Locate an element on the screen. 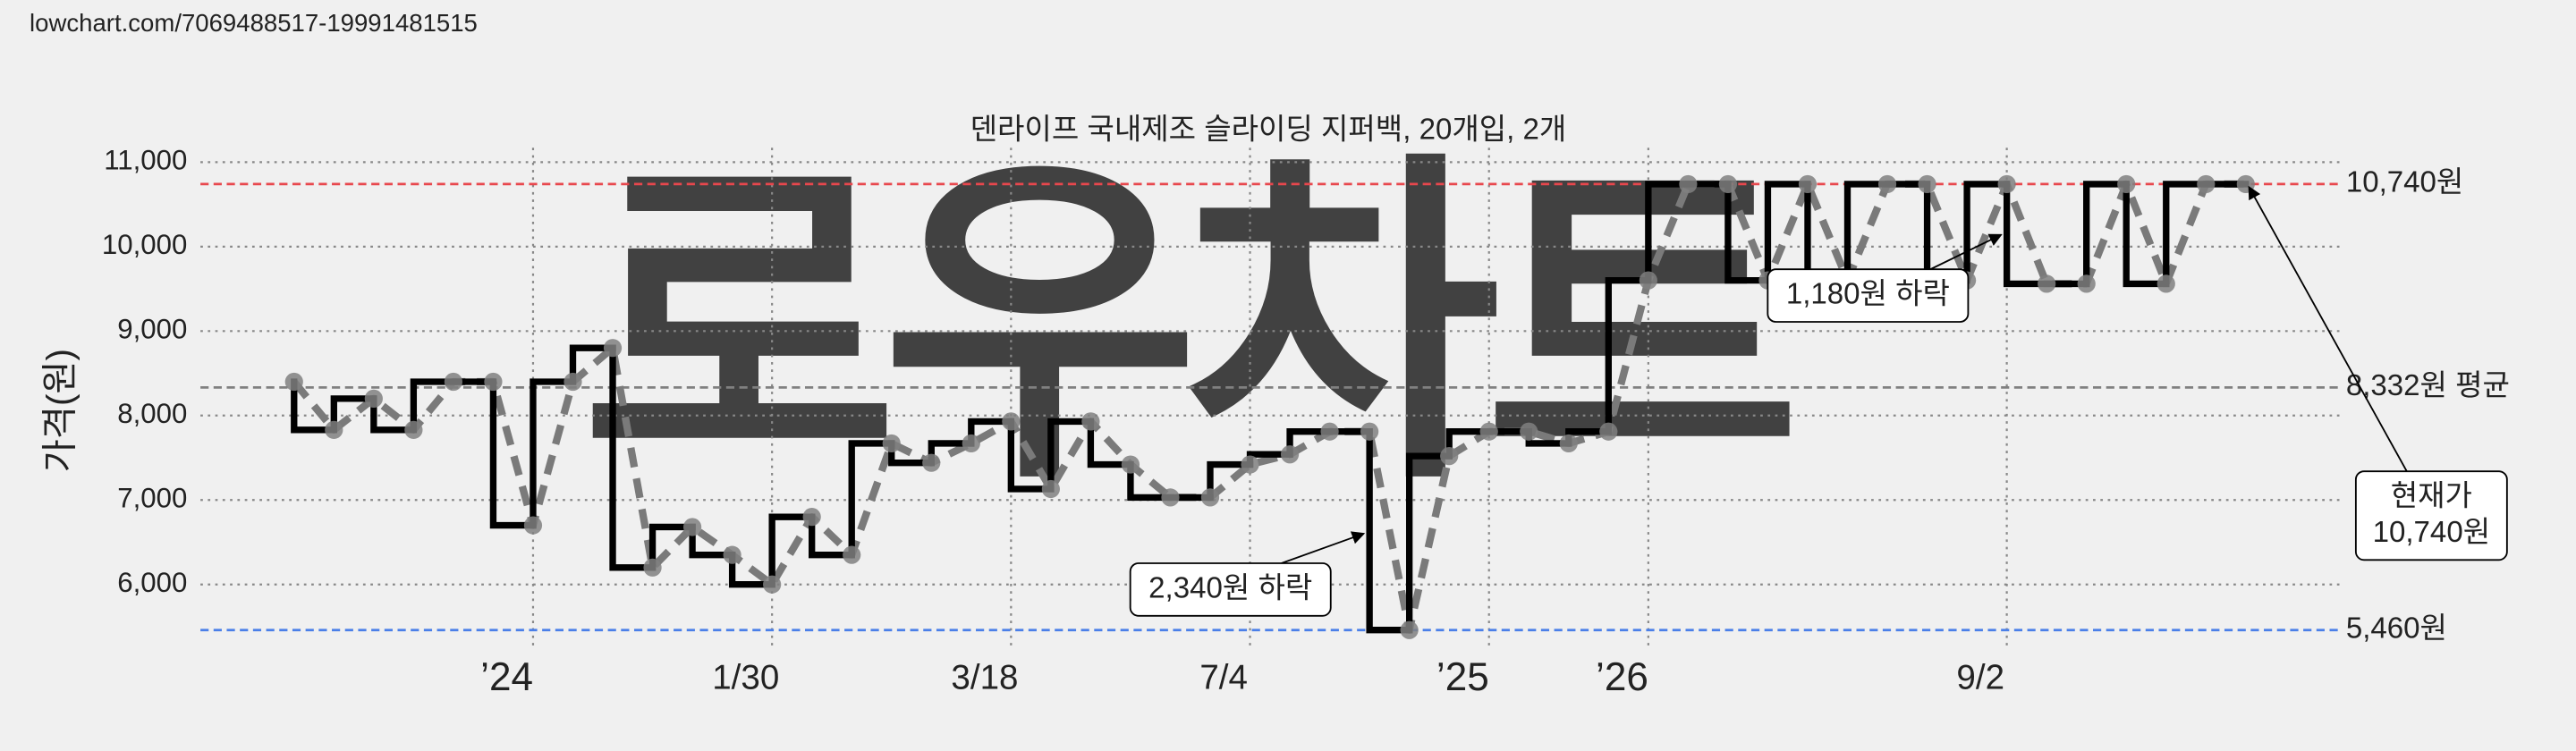  annotation: 현재가 10,740원 is located at coordinates (2431, 513).